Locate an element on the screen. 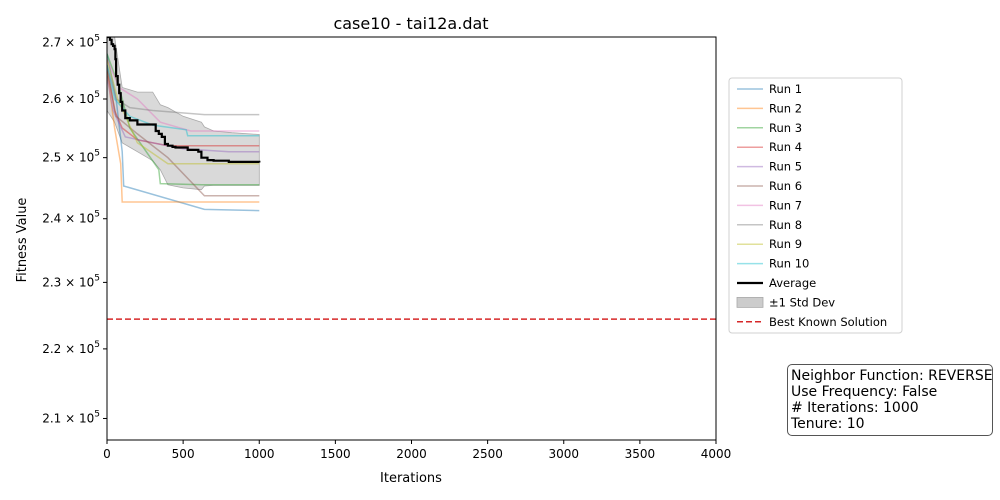 This screenshot has width=1000, height=500. std-dev-band is located at coordinates (183, 114).